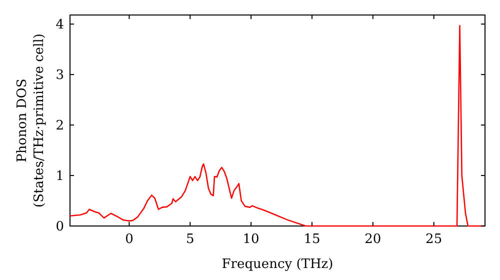 The height and width of the screenshot is (280, 500). Describe the element at coordinates (60, 76) in the screenshot. I see `y-tick-label: 3` at that location.